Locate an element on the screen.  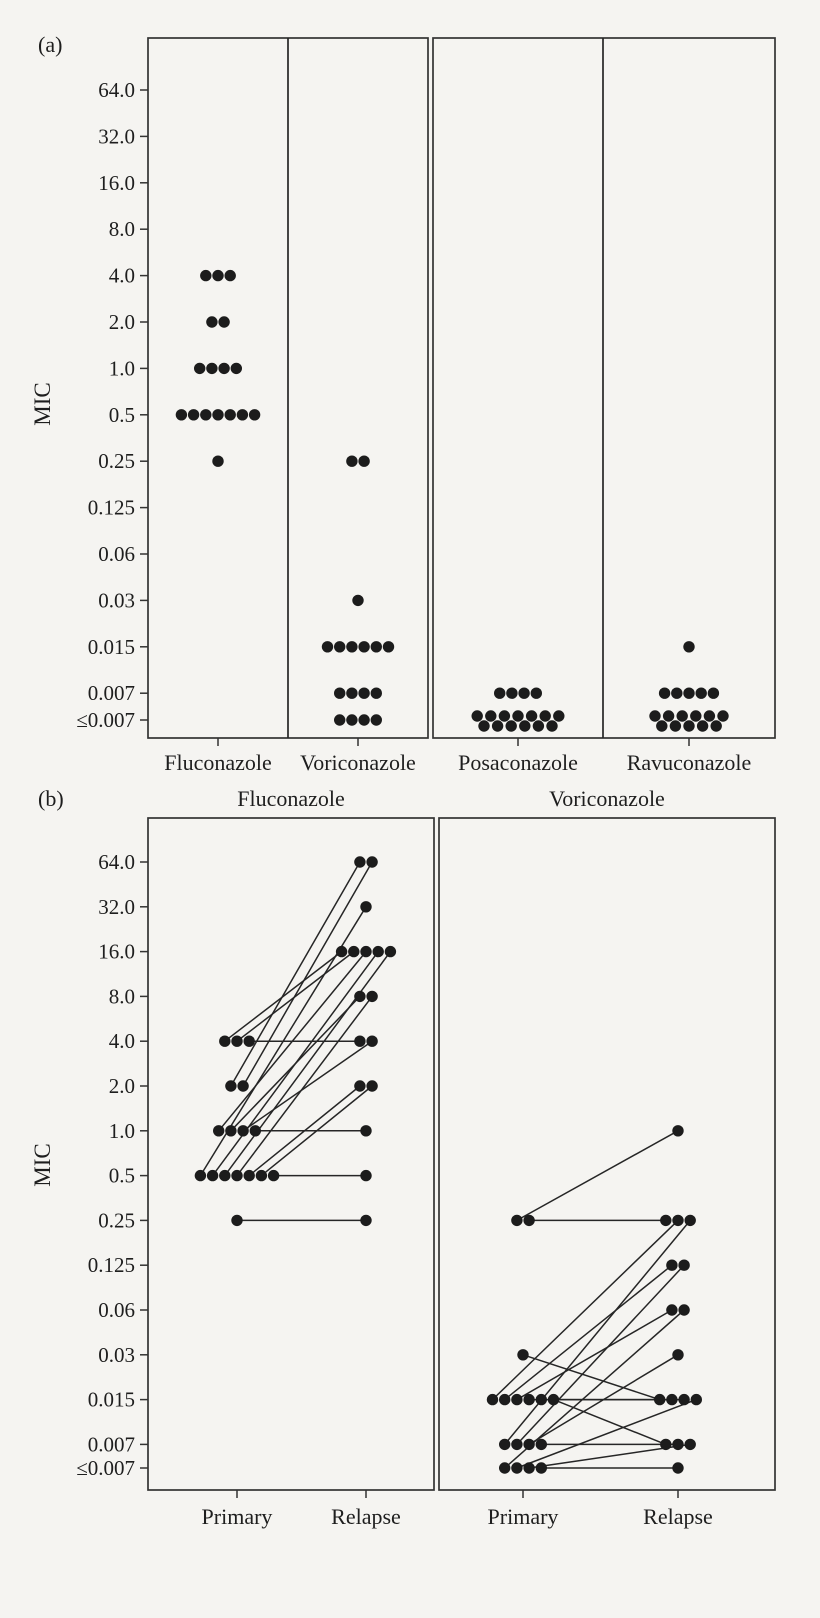
y-tick-label: 0.03 is located at coordinates (116, 1355).